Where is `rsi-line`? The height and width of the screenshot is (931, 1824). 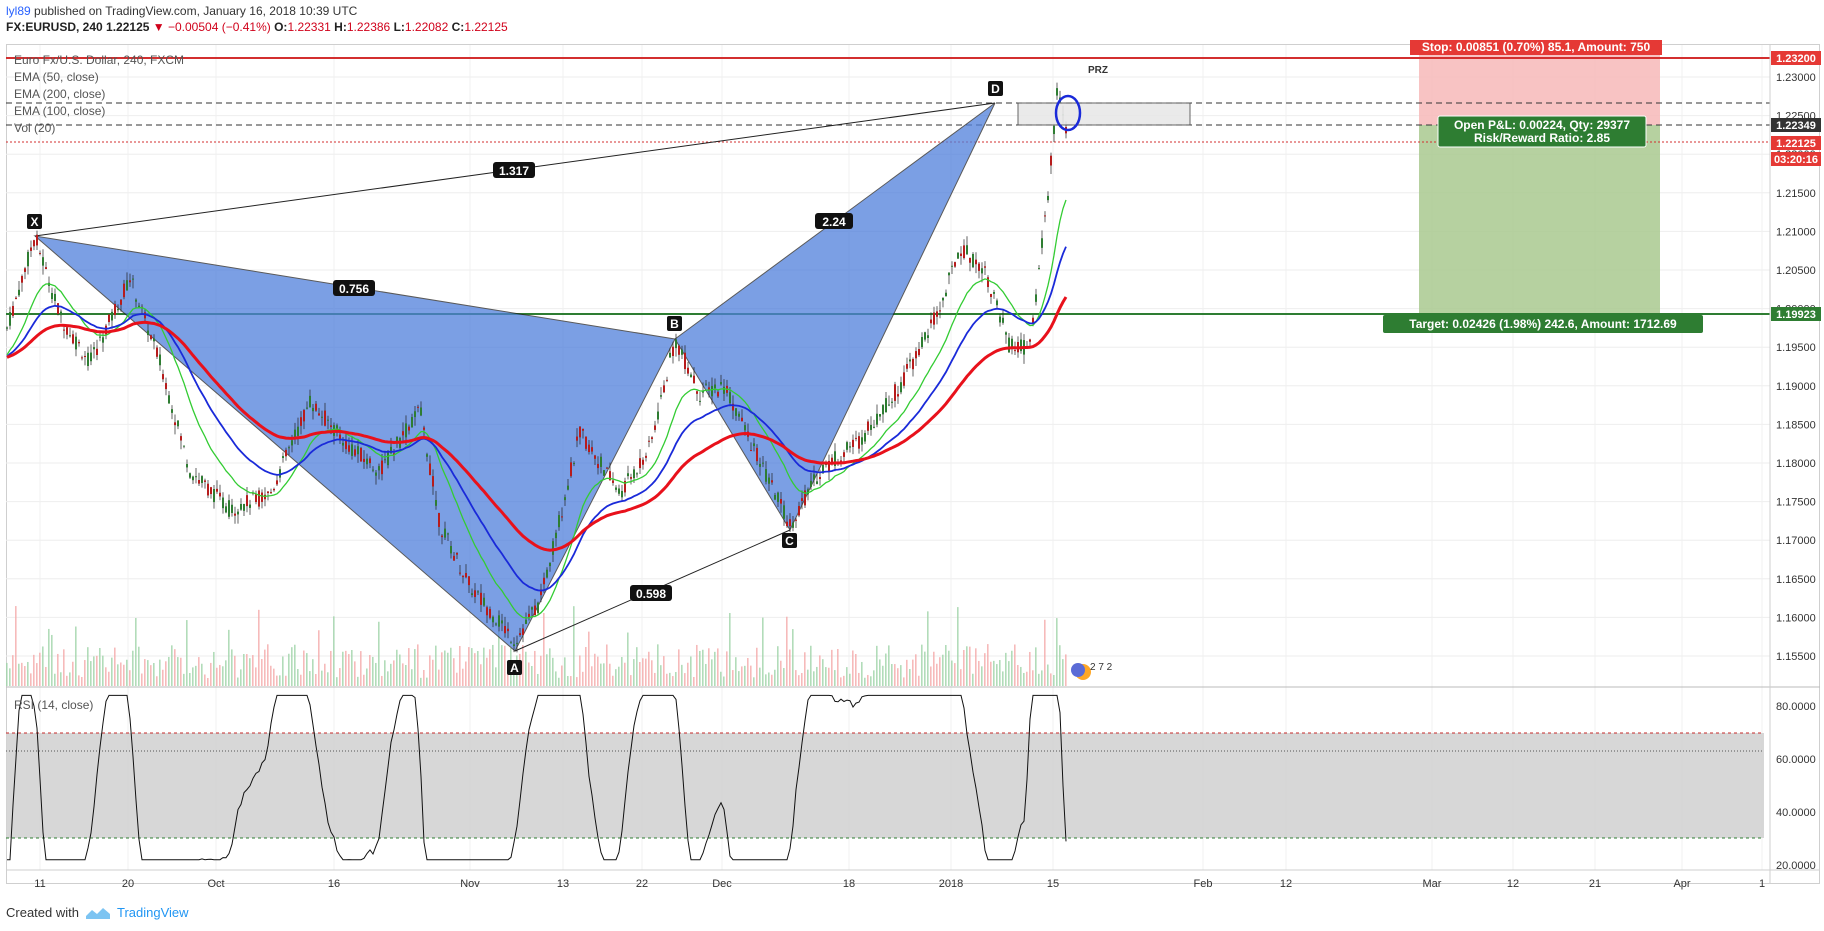 rsi-line is located at coordinates (537, 777).